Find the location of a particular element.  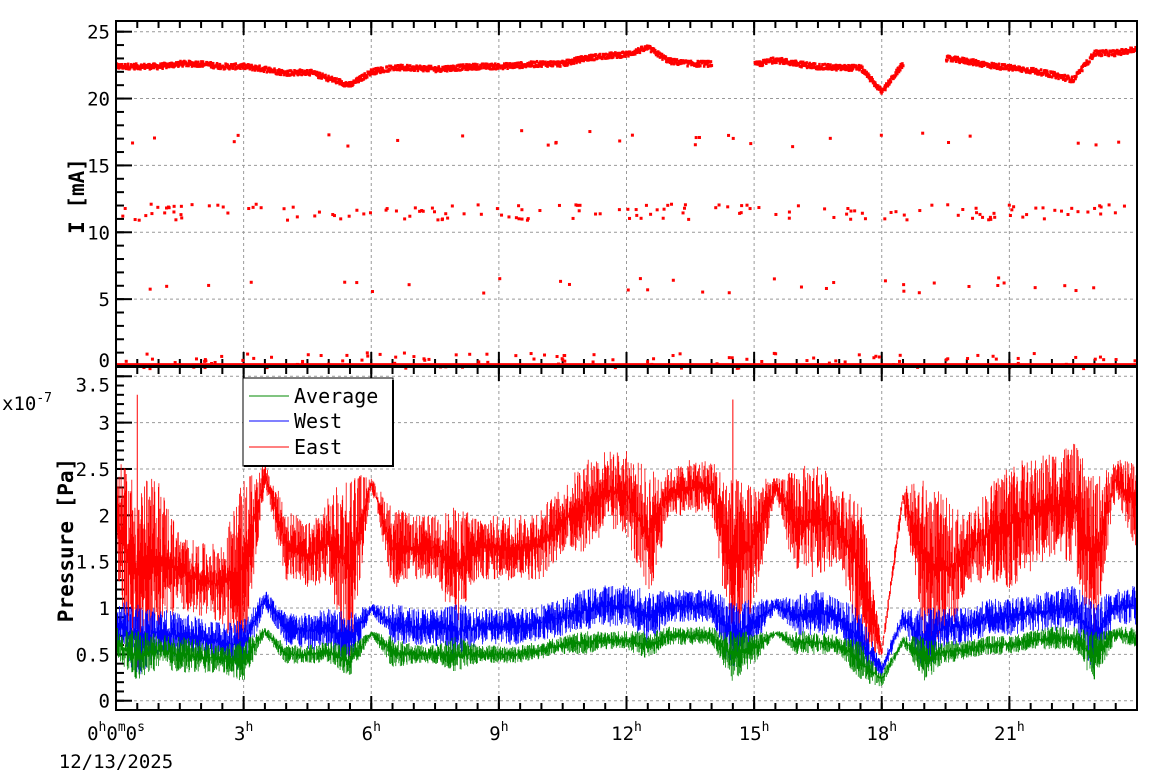

x-tick-label: 3h is located at coordinates (243, 732).